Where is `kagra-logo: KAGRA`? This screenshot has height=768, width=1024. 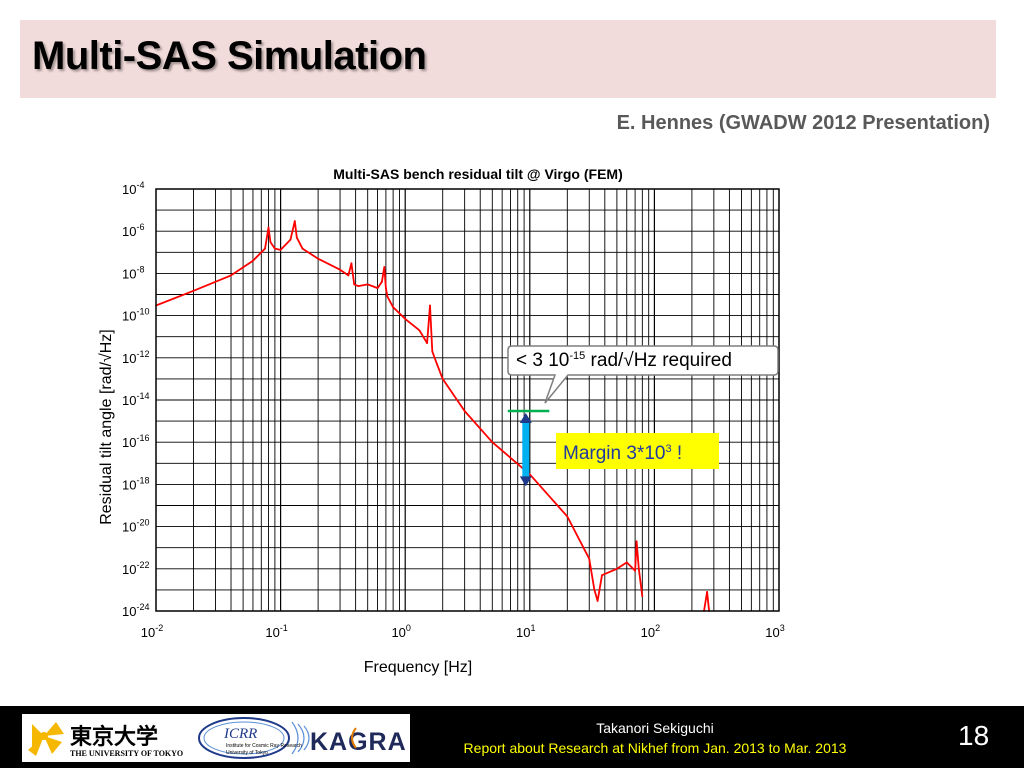 kagra-logo: KAGRA is located at coordinates (358, 741).